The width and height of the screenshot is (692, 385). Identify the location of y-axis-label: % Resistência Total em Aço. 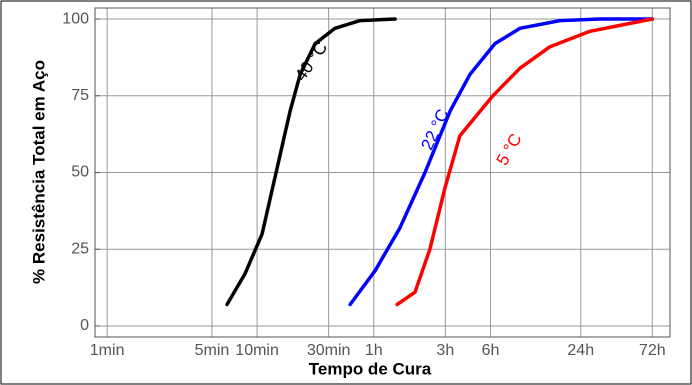
(38, 172).